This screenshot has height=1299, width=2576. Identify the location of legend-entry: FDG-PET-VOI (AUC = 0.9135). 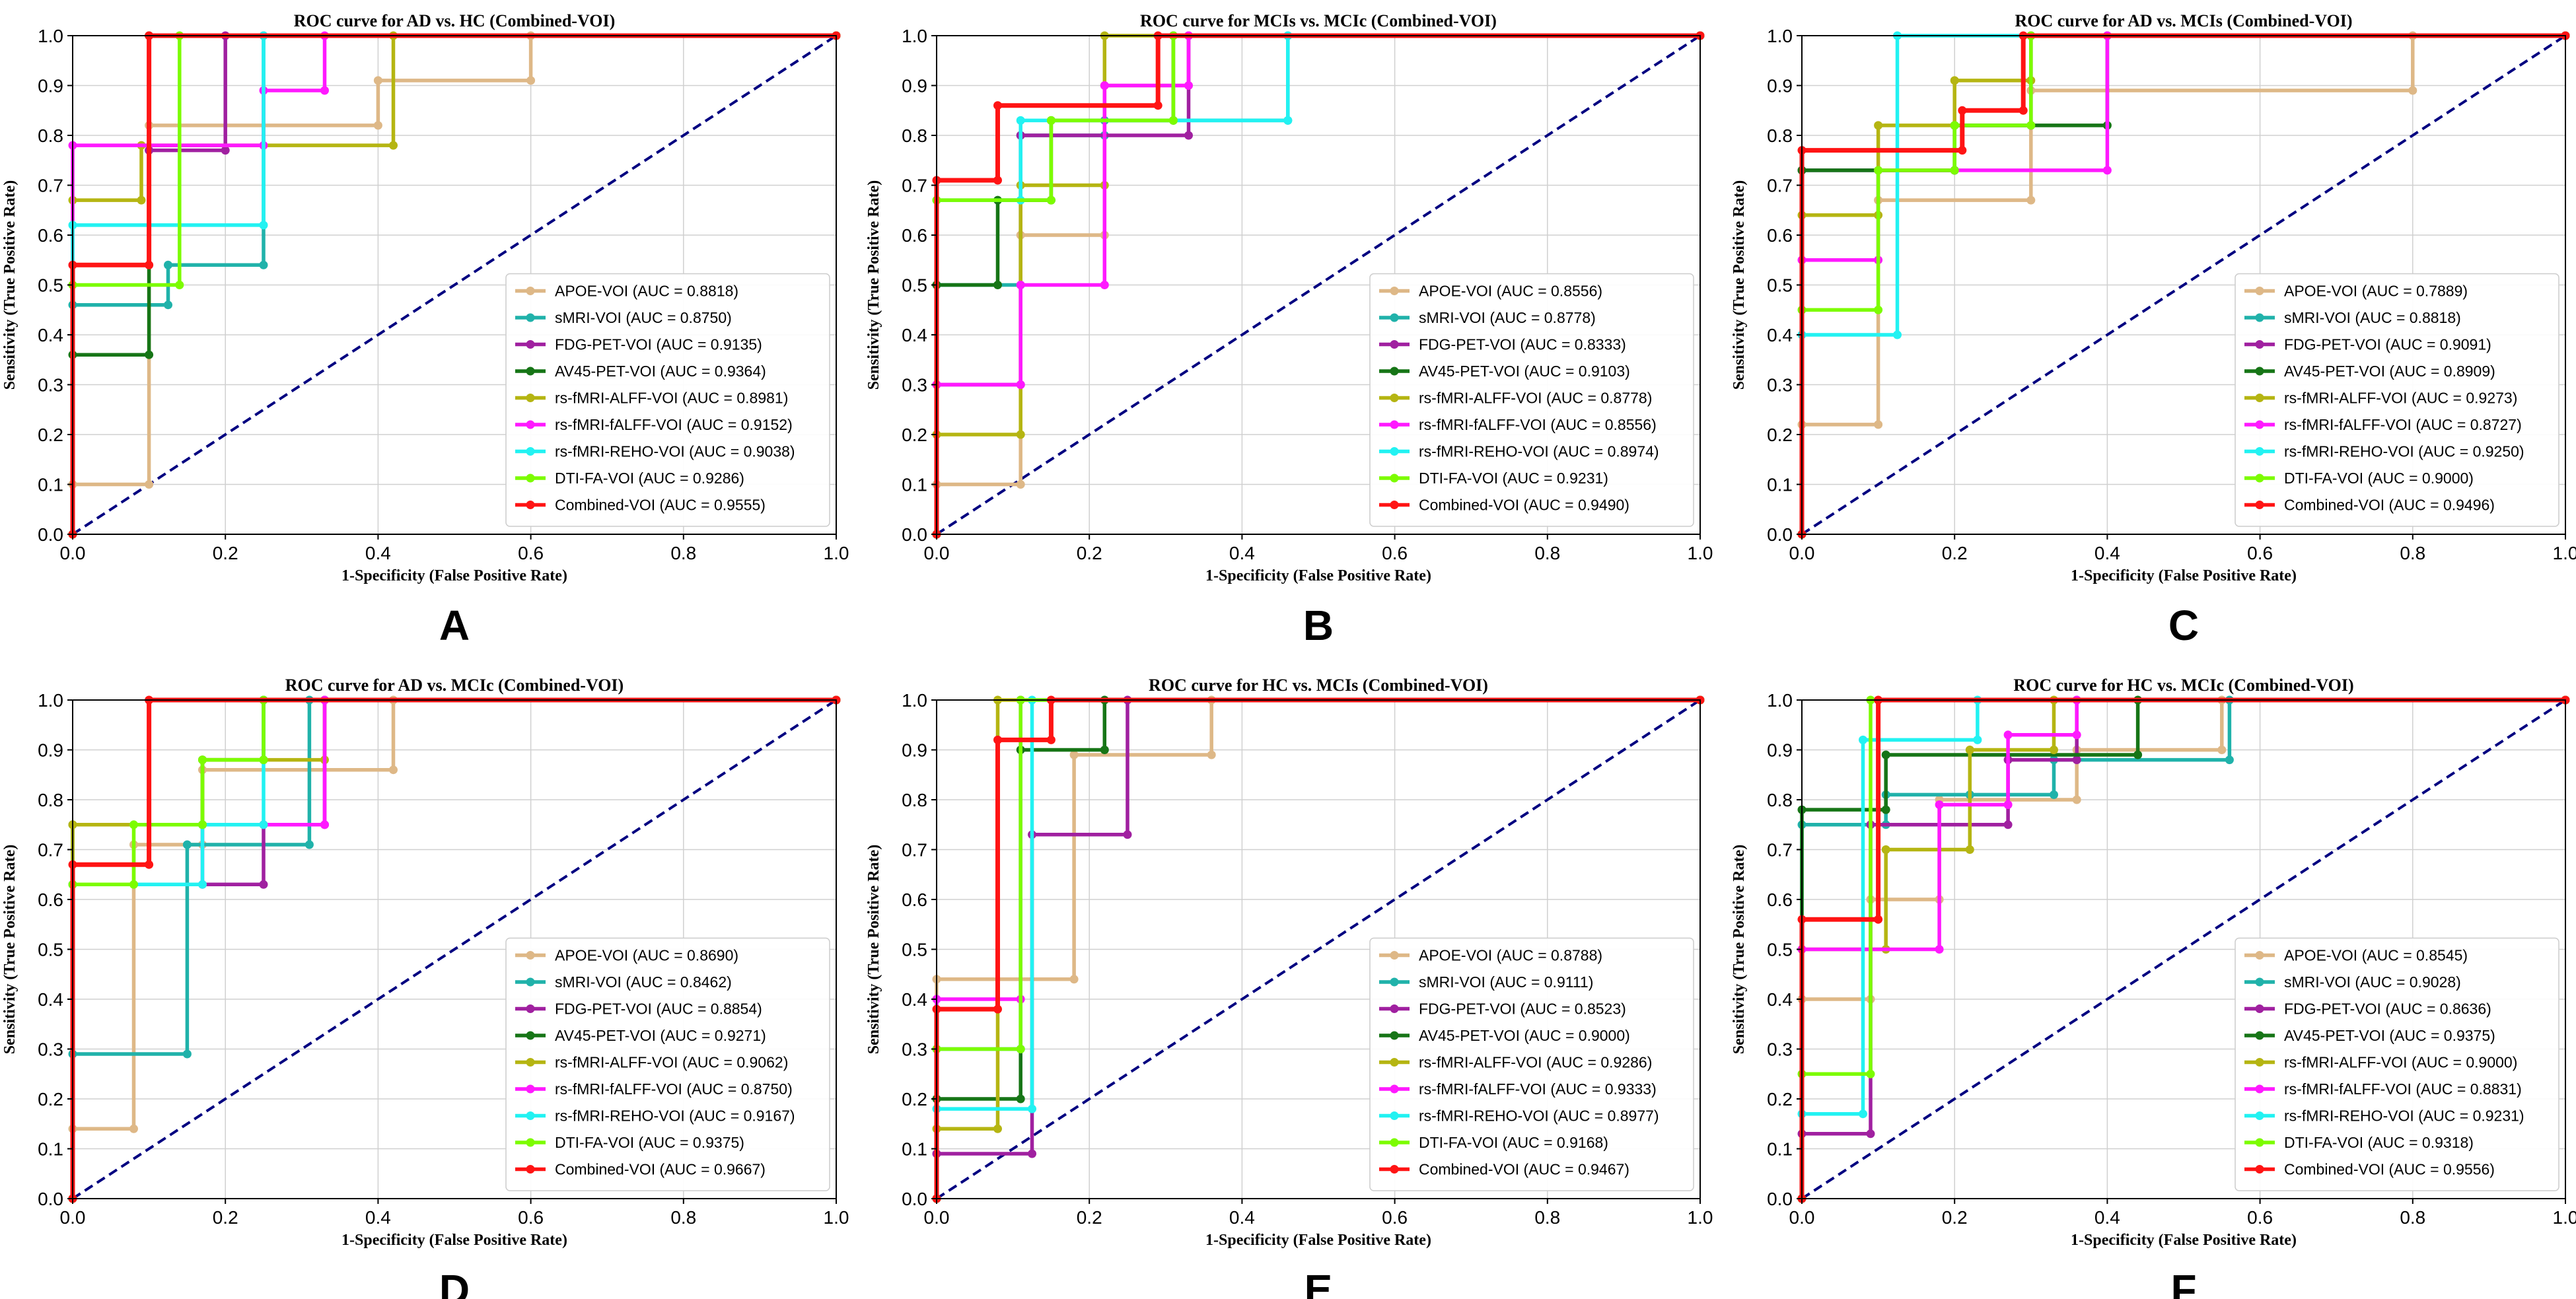
(638, 345).